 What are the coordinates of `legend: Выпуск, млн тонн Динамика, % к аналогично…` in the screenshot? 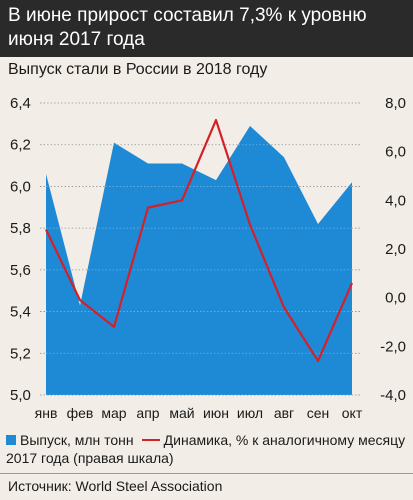 It's located at (208, 449).